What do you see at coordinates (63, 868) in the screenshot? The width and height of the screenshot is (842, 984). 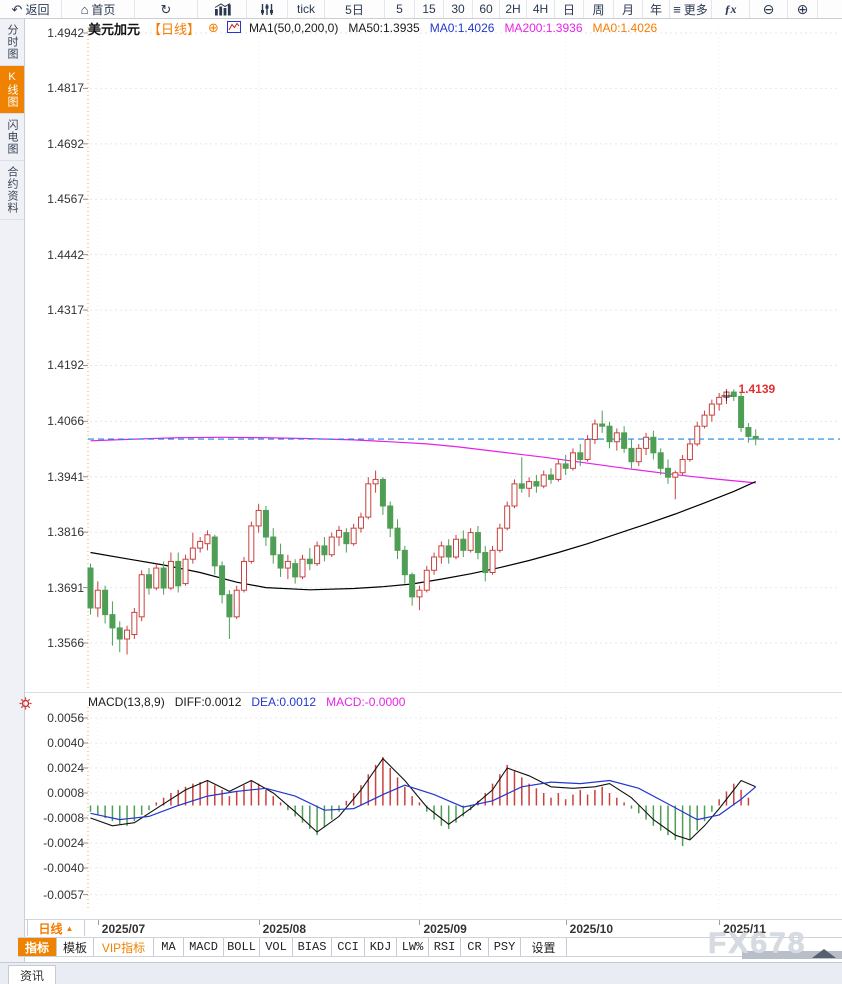 I see `macd-tick-label: -0.0040` at bounding box center [63, 868].